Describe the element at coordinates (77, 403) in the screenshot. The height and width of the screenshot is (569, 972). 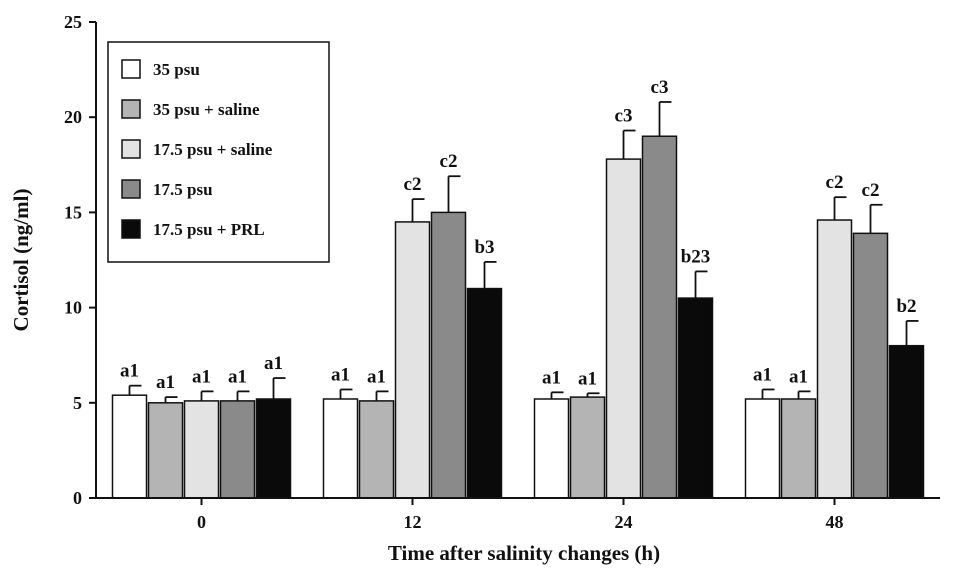
I see `y-tick-label: 5` at that location.